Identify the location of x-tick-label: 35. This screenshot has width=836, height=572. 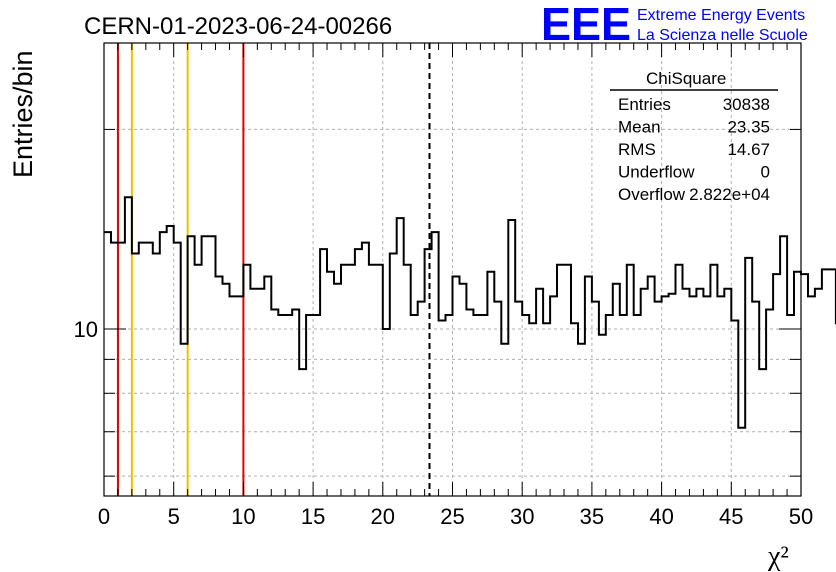
(592, 516).